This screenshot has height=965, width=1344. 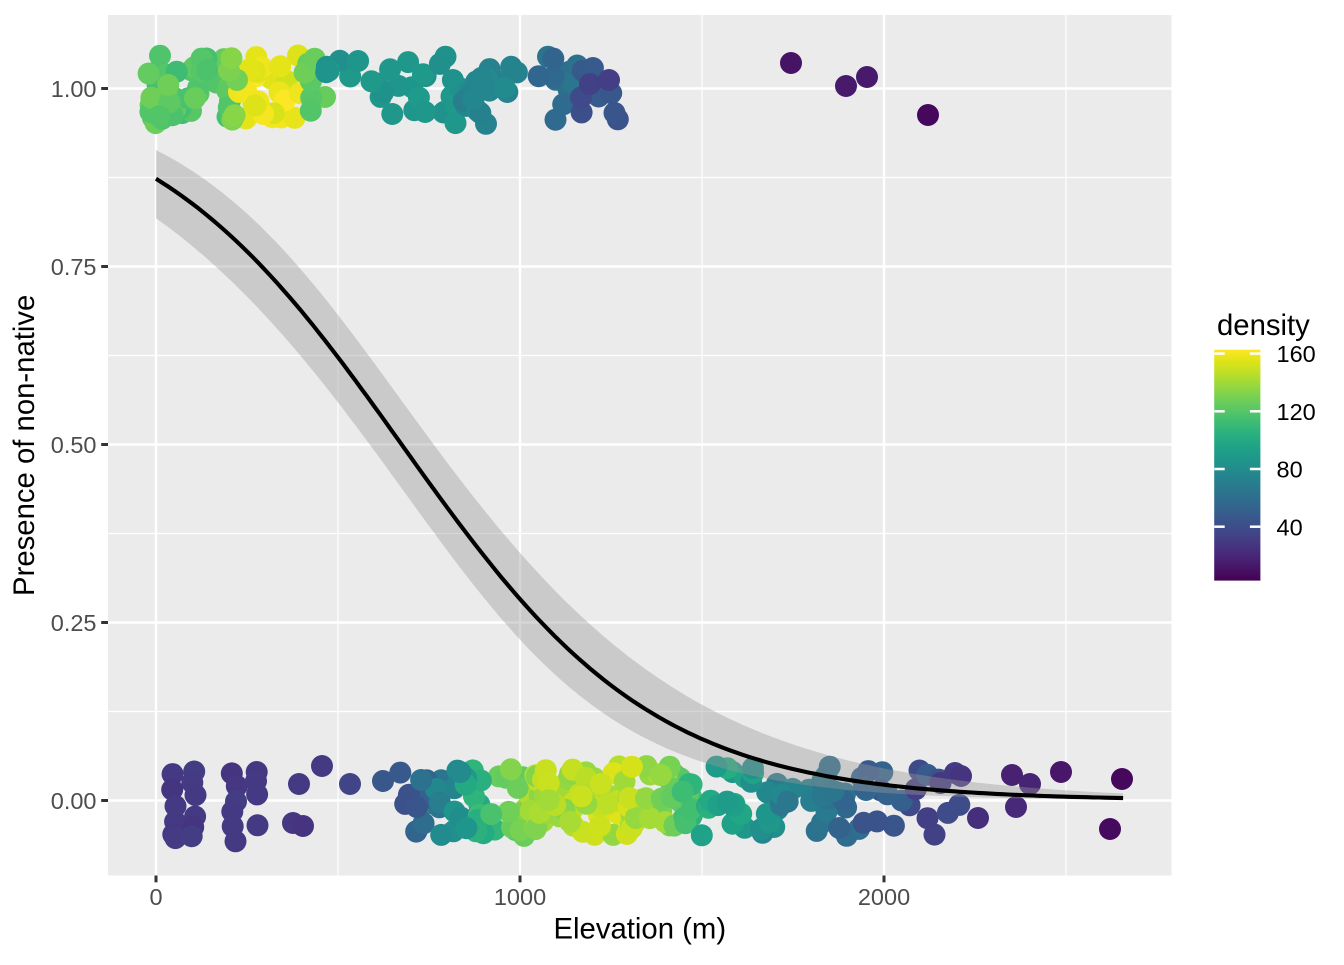 I want to click on svg-text: density, so click(x=1263, y=325).